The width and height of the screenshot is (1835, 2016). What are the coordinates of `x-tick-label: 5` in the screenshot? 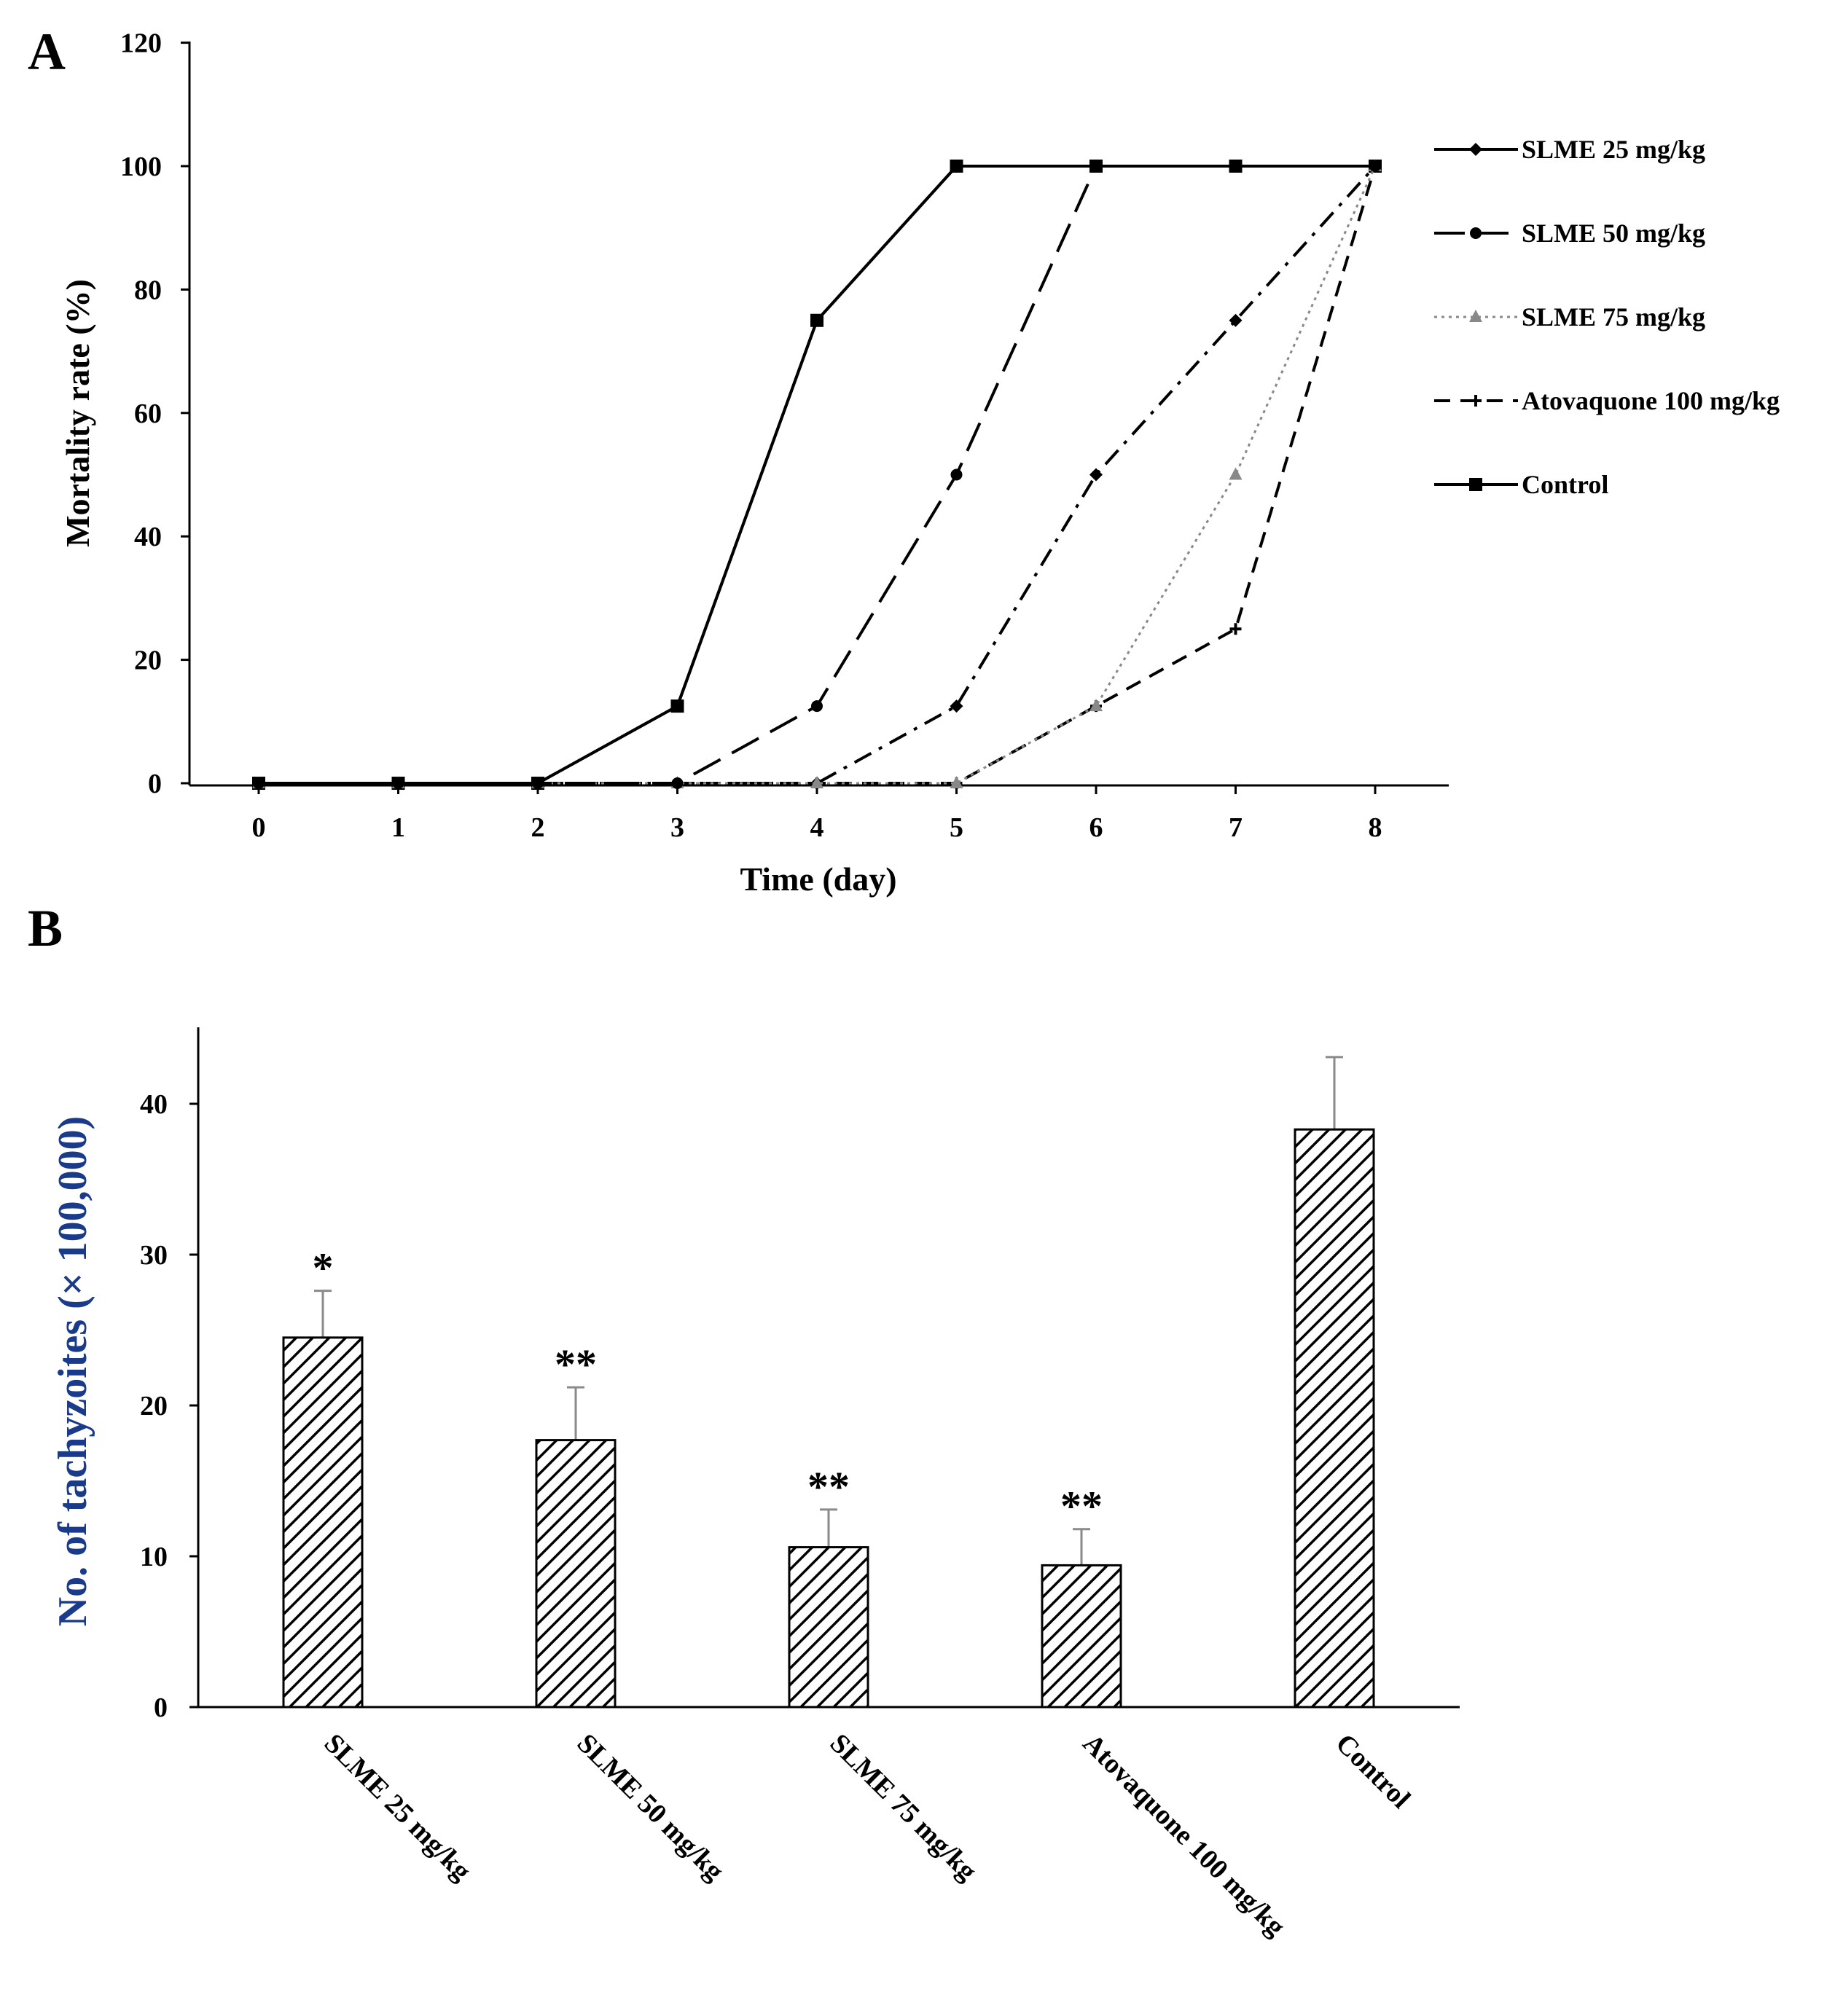 It's located at (956, 827).